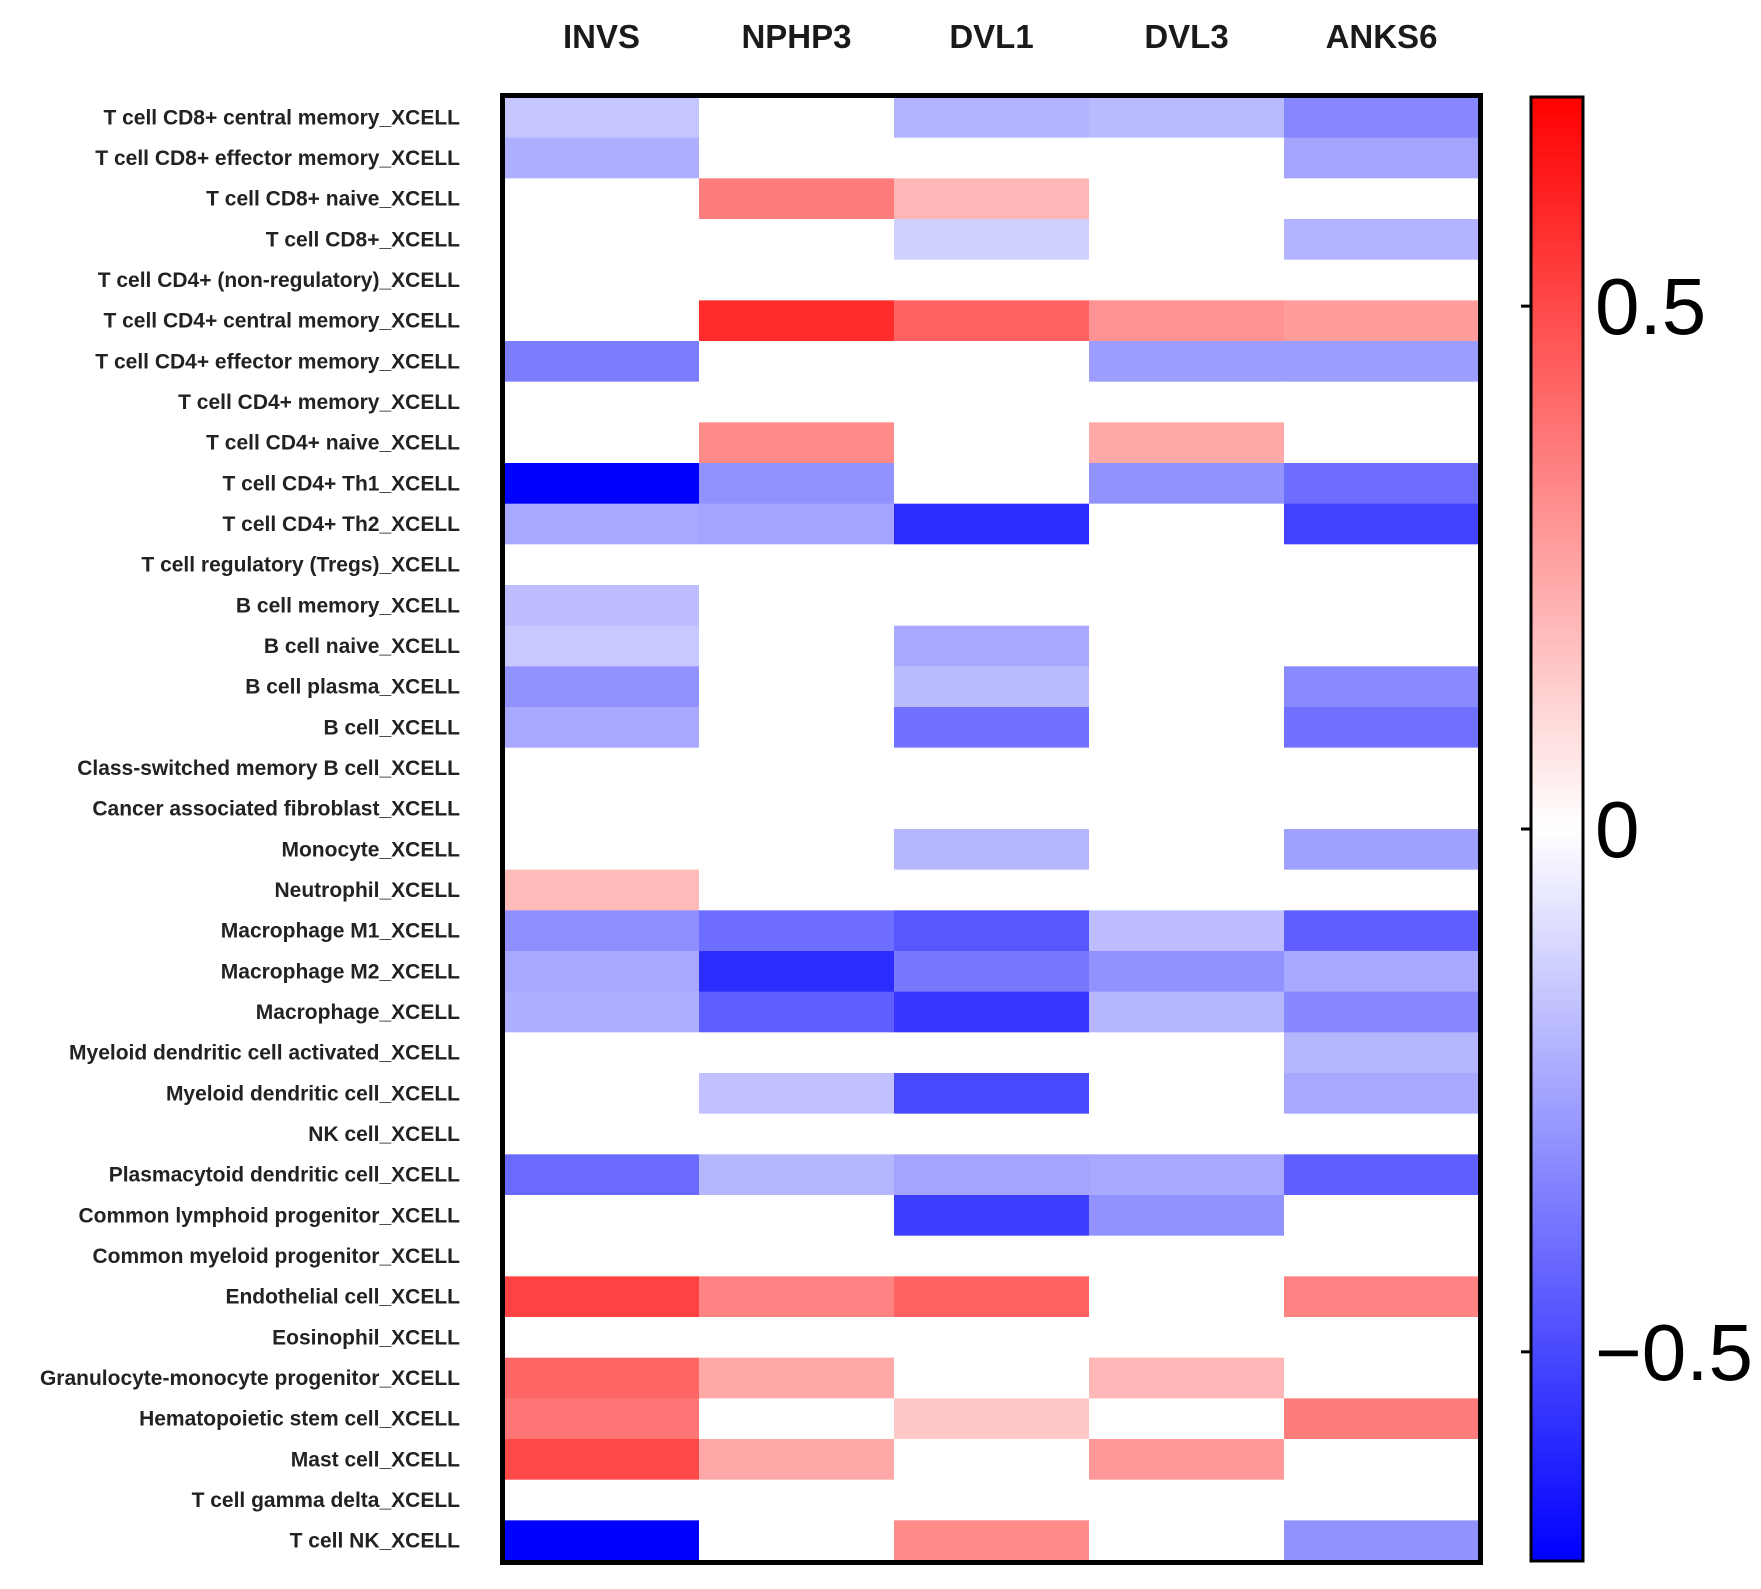 The height and width of the screenshot is (1589, 1761). Describe the element at coordinates (363, 239) in the screenshot. I see `row-label: T cell CD8+_XCELL` at that location.